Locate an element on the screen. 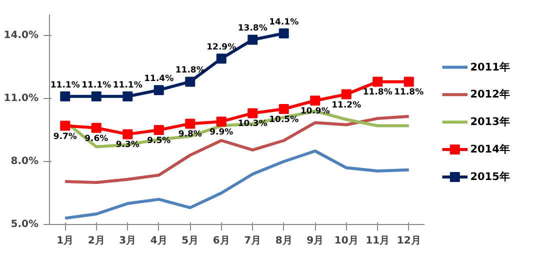 The width and height of the screenshot is (533, 274). legend-label: 2011年 is located at coordinates (490, 67).